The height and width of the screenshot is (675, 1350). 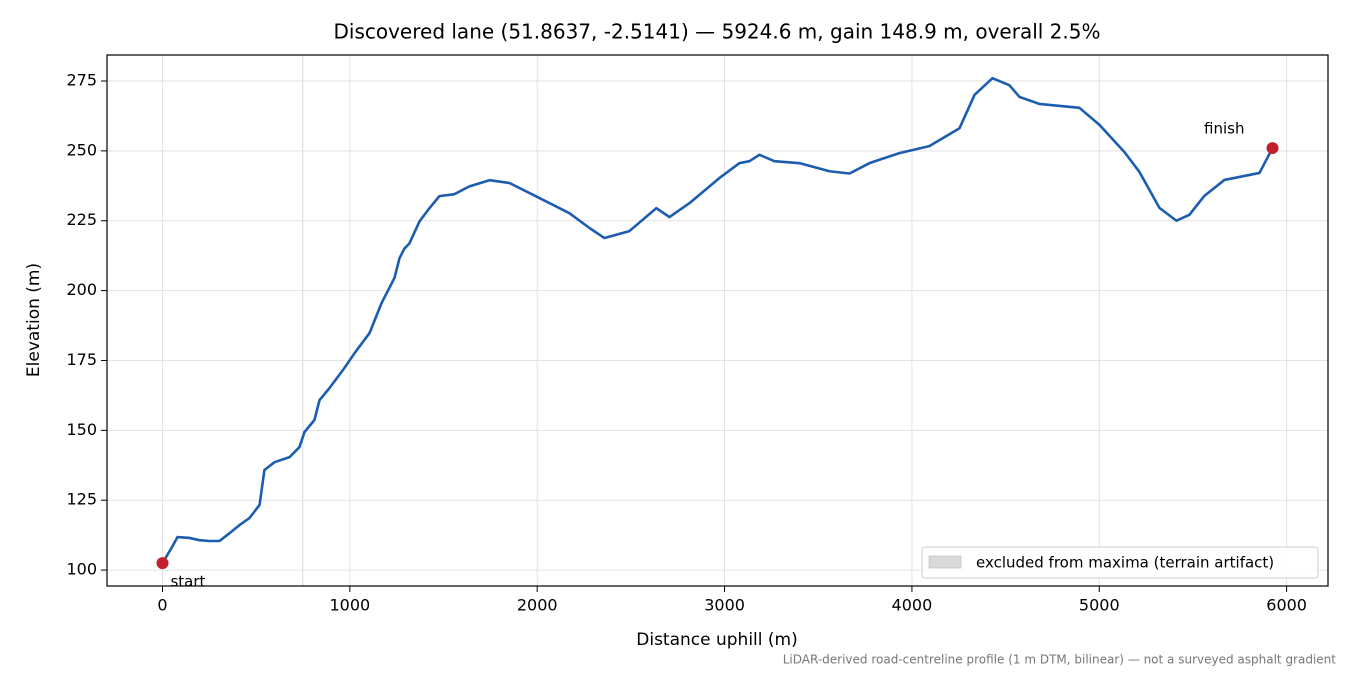 What do you see at coordinates (81, 429) in the screenshot?
I see `y-tick-label: 150` at bounding box center [81, 429].